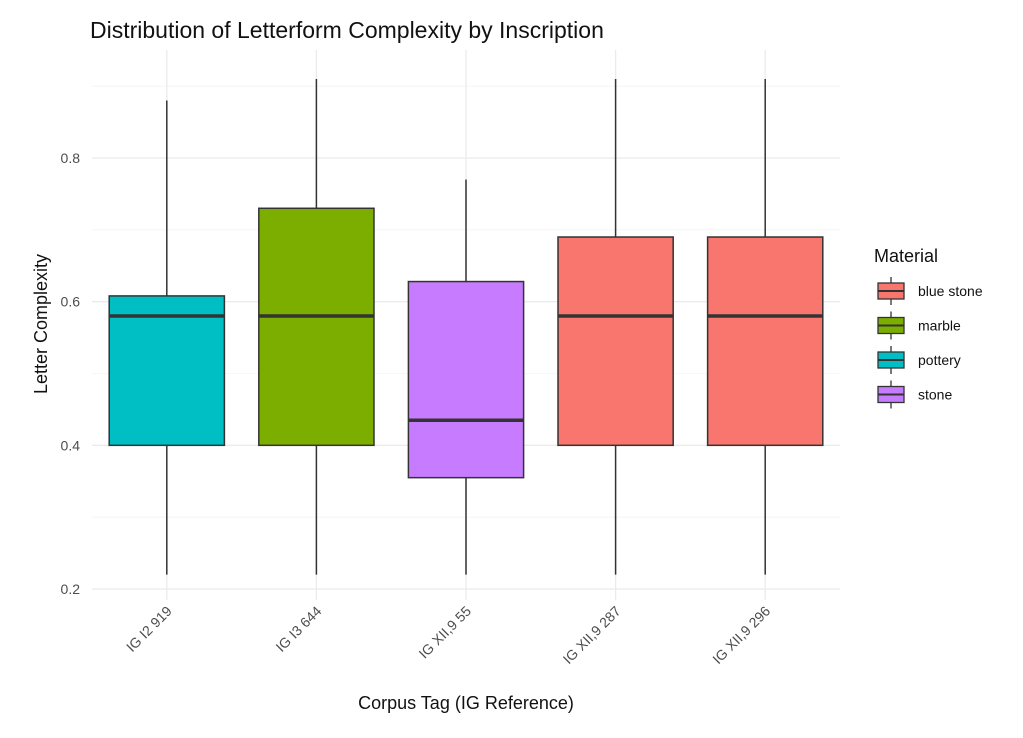 The width and height of the screenshot is (1023, 738). Describe the element at coordinates (41, 324) in the screenshot. I see `y-axis-title: Letter Complexity` at that location.